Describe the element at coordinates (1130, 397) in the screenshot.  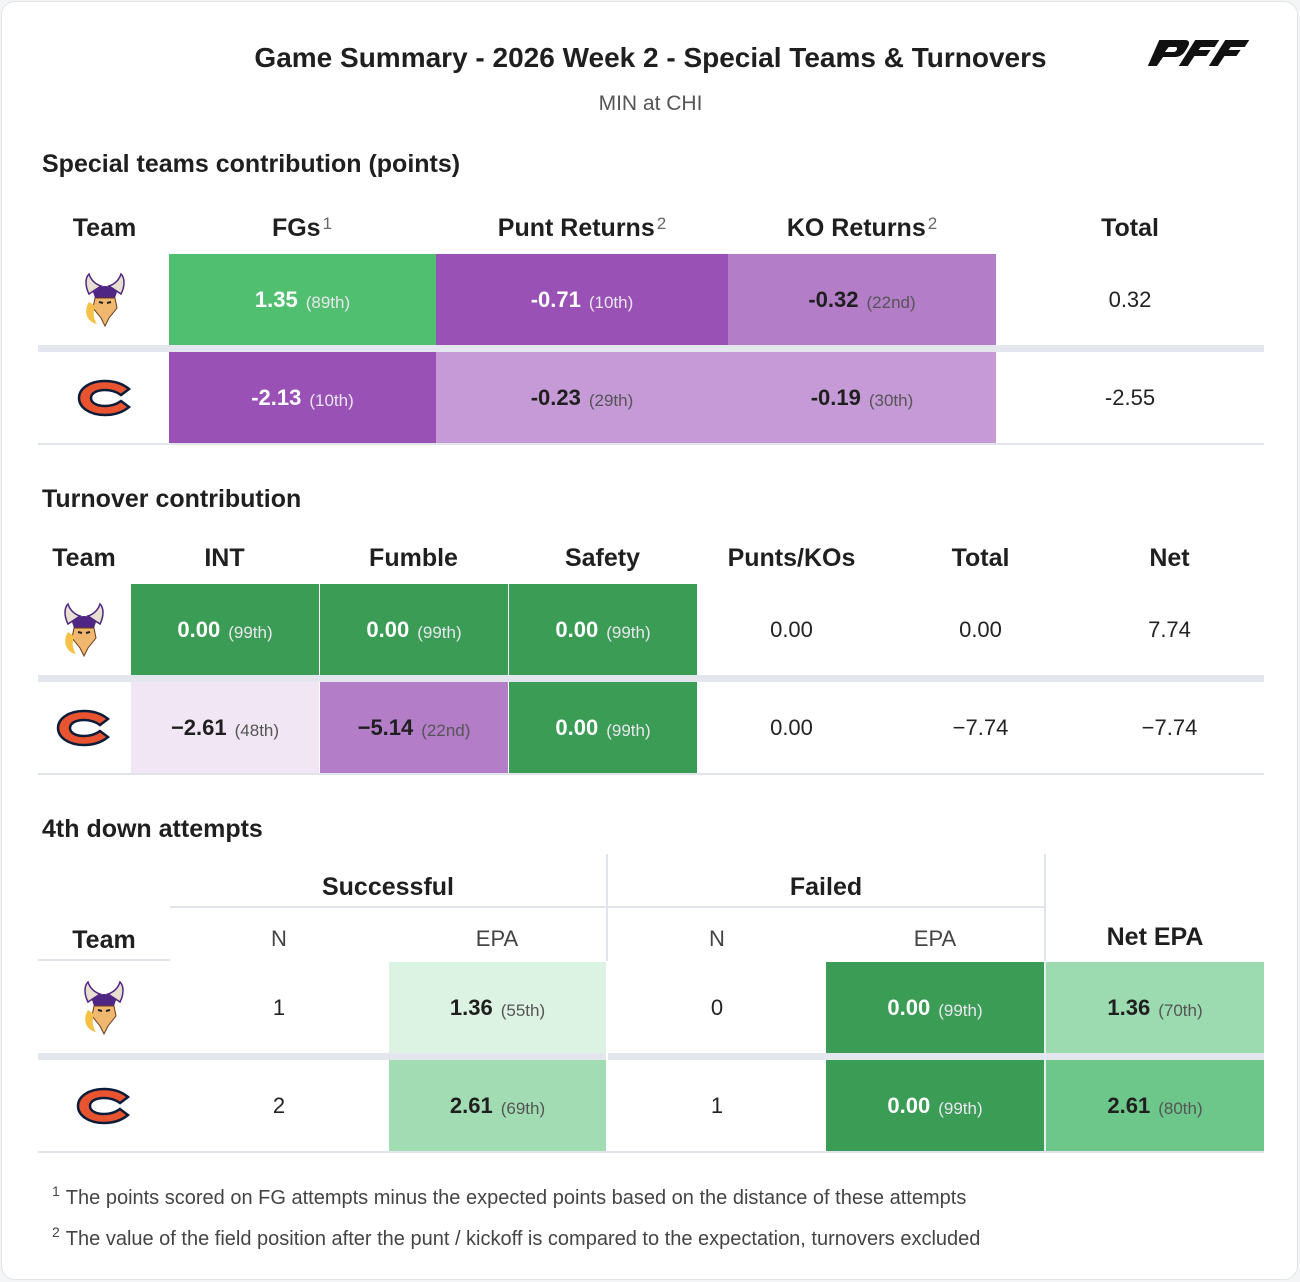
I see `st-row-chi-total: -2.55` at that location.